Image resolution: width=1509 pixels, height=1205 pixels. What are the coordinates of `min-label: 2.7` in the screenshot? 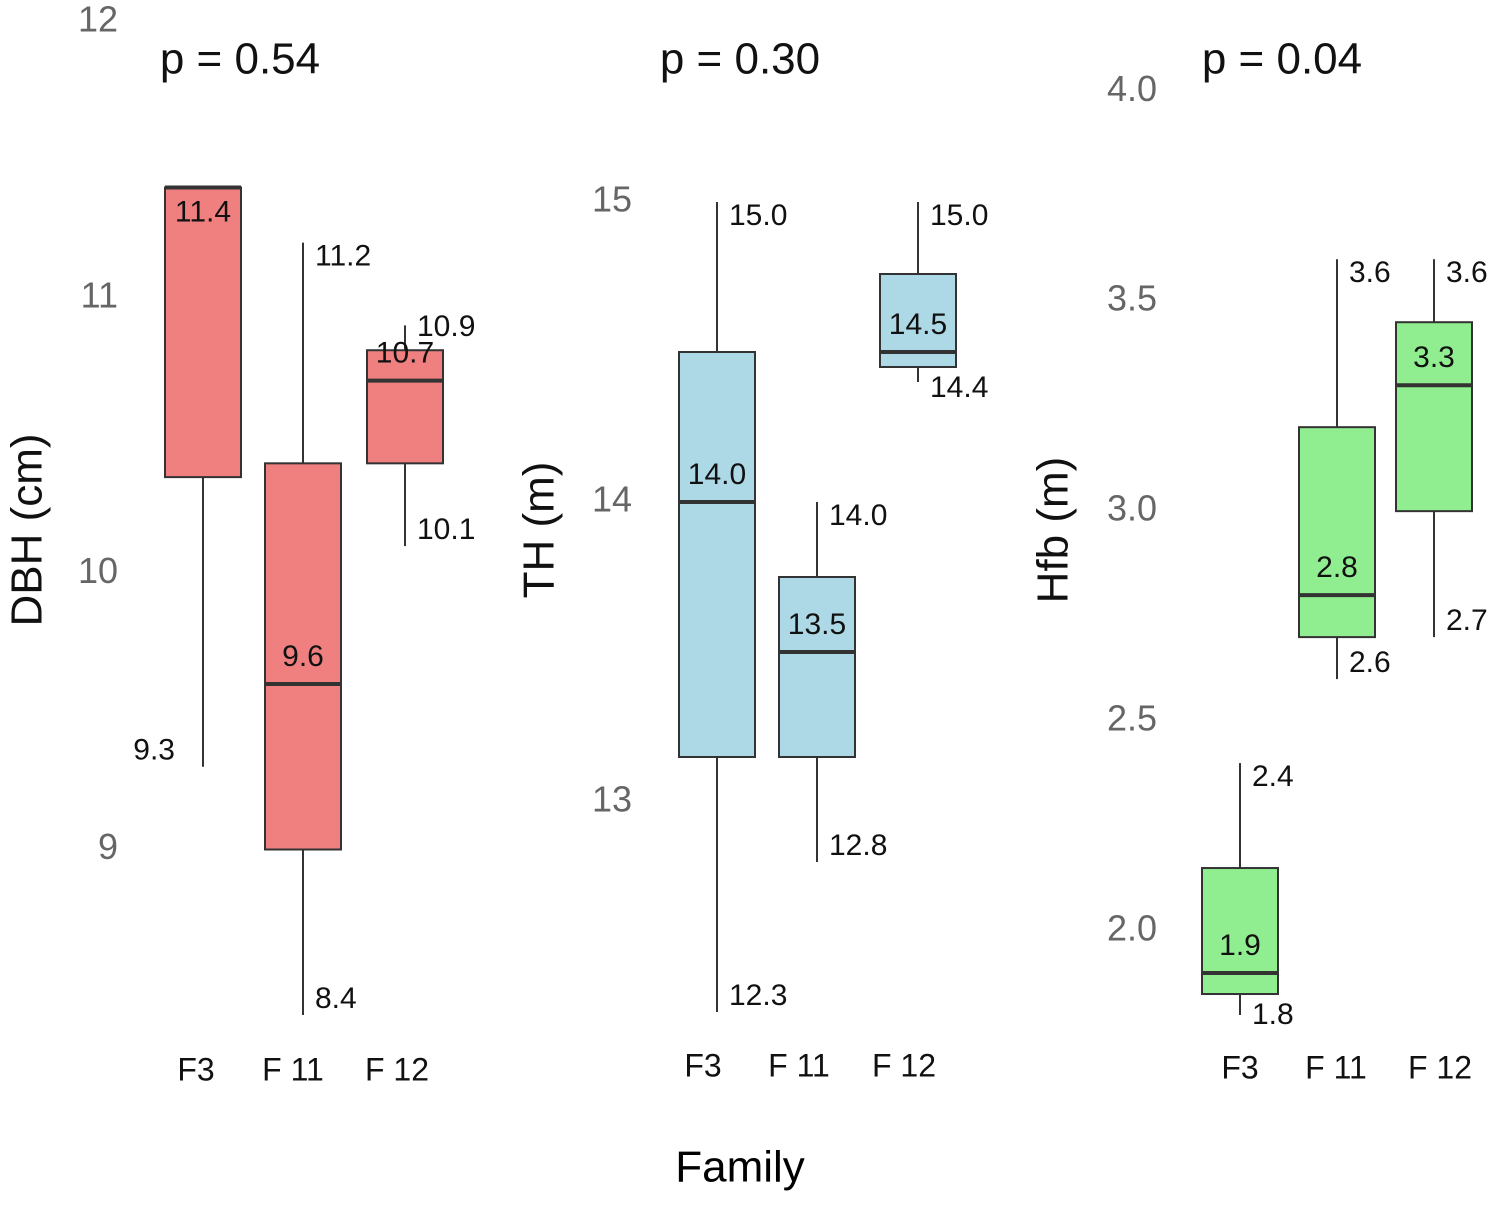 It's located at (1467, 620).